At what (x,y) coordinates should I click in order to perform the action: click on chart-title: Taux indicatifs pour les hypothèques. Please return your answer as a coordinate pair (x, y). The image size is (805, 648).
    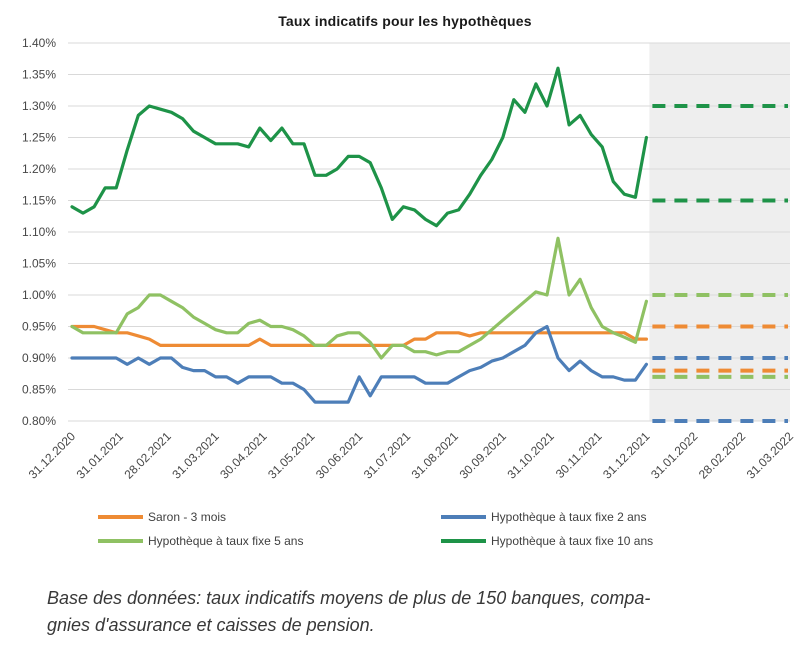
    Looking at the image, I should click on (405, 21).